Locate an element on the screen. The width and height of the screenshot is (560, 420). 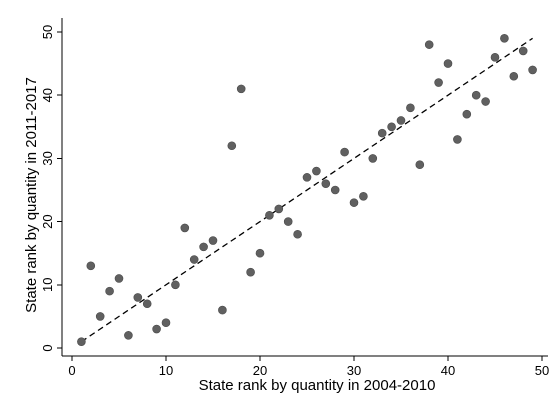
y-tick-label: 20 is located at coordinates (47, 221).